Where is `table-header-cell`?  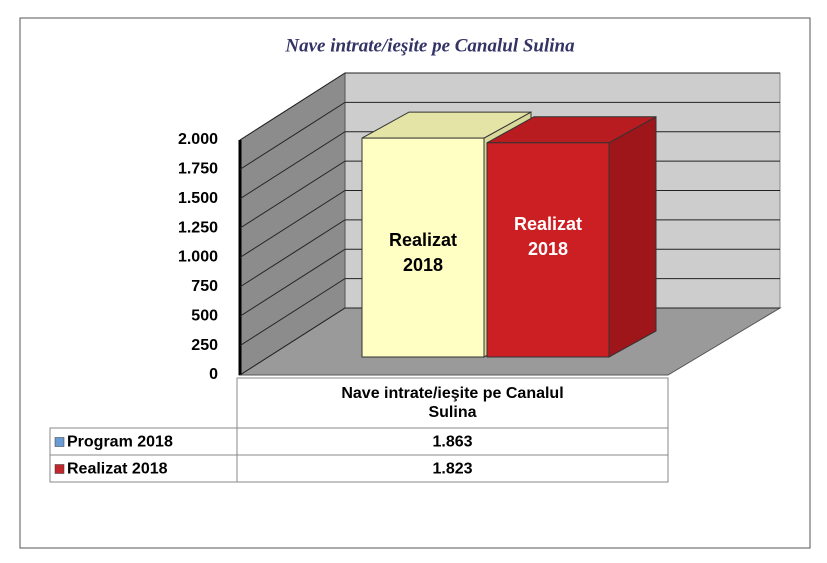
table-header-cell is located at coordinates (452, 403).